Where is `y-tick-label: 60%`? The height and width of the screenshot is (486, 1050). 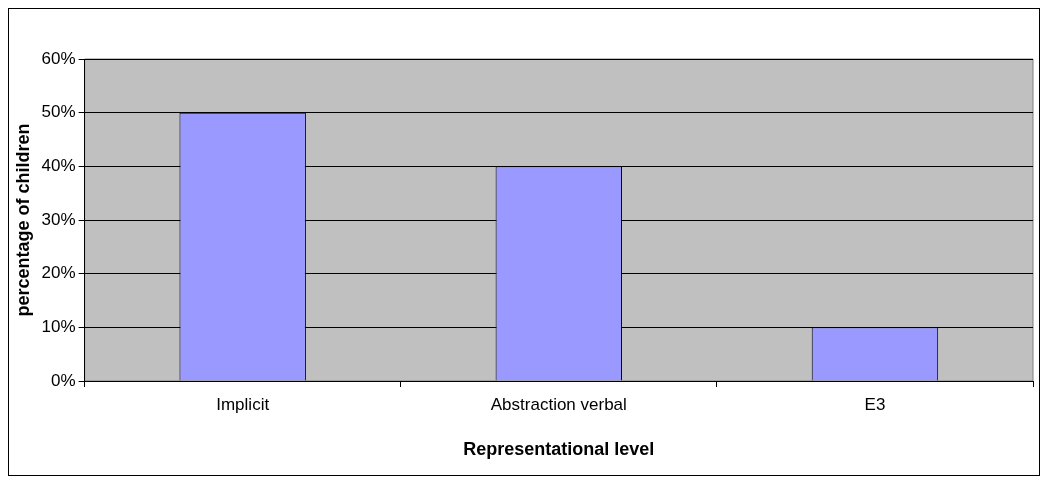 y-tick-label: 60% is located at coordinates (58, 58).